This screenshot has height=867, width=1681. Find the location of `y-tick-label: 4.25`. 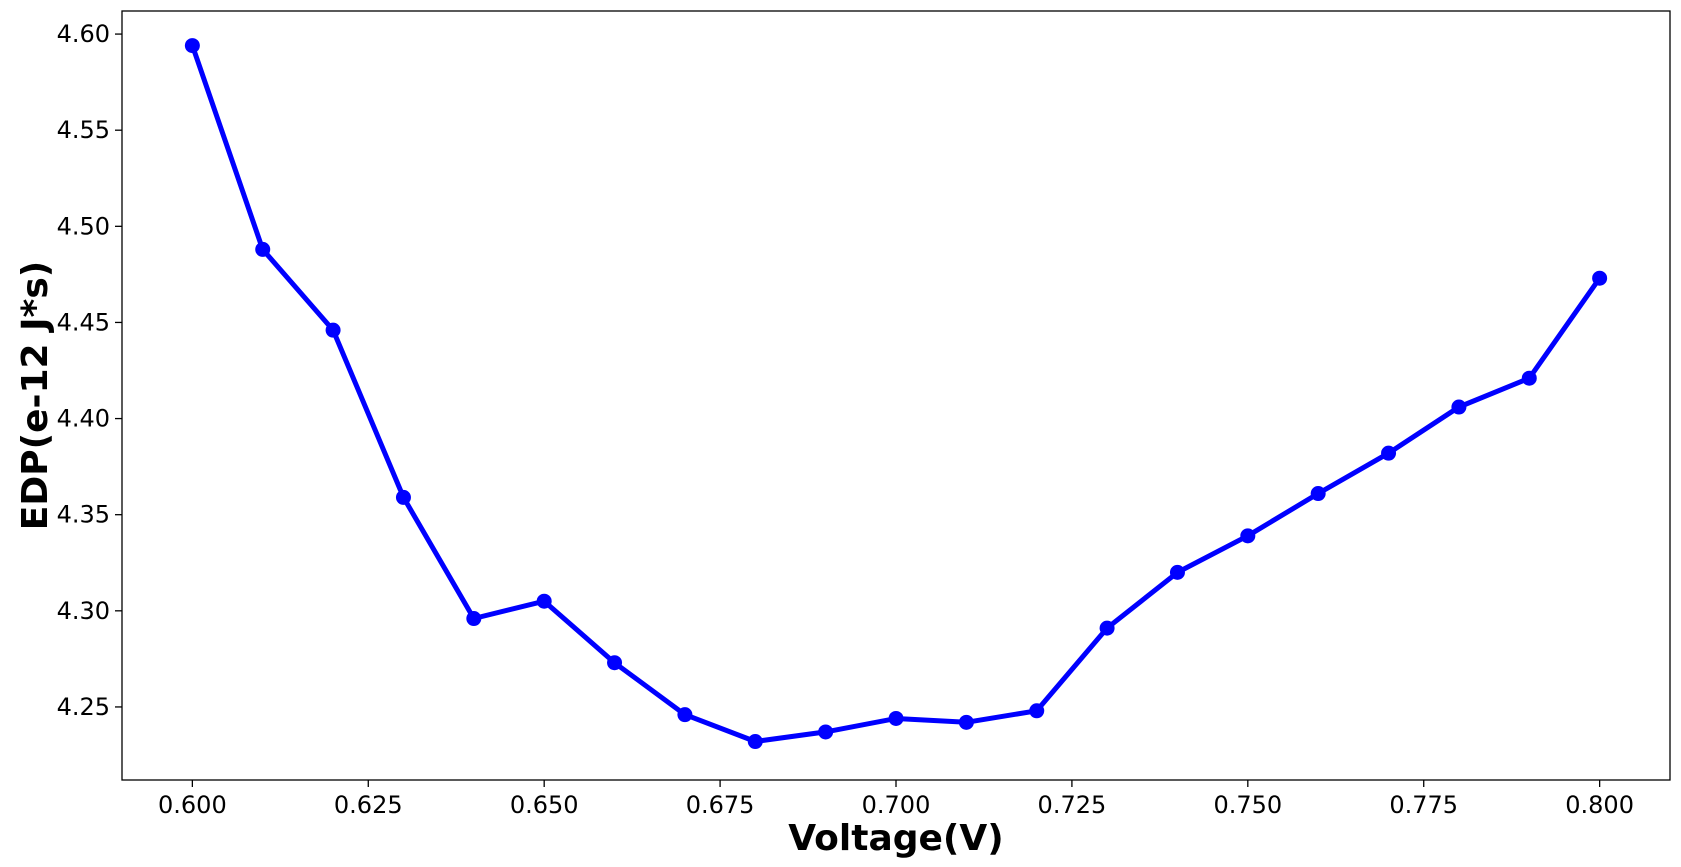

y-tick-label: 4.25 is located at coordinates (83, 707).